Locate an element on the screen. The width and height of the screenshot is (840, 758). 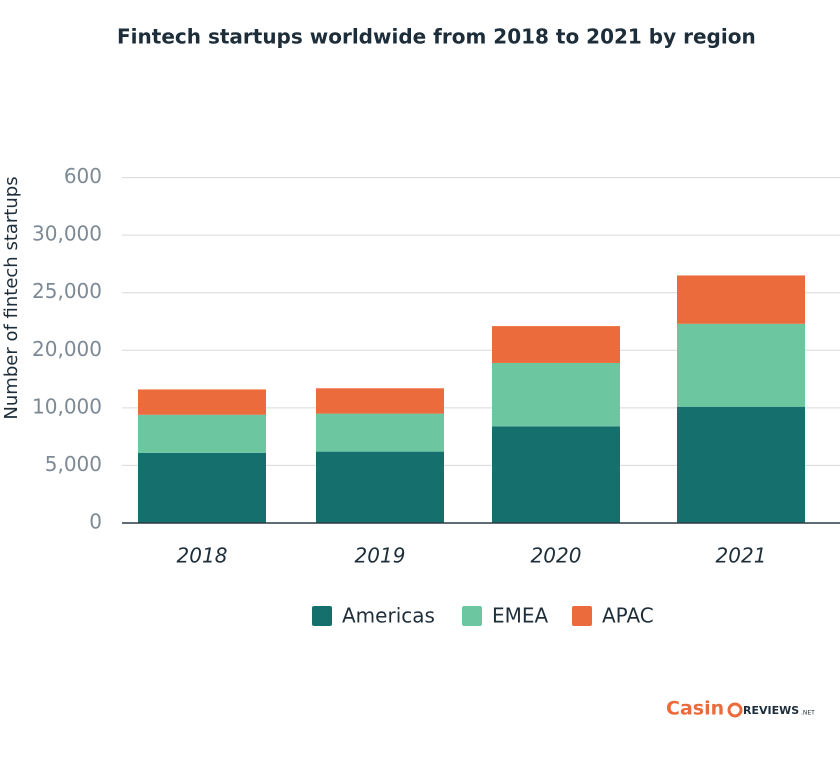
logo: Casin REVIEWS .NET is located at coordinates (740, 709).